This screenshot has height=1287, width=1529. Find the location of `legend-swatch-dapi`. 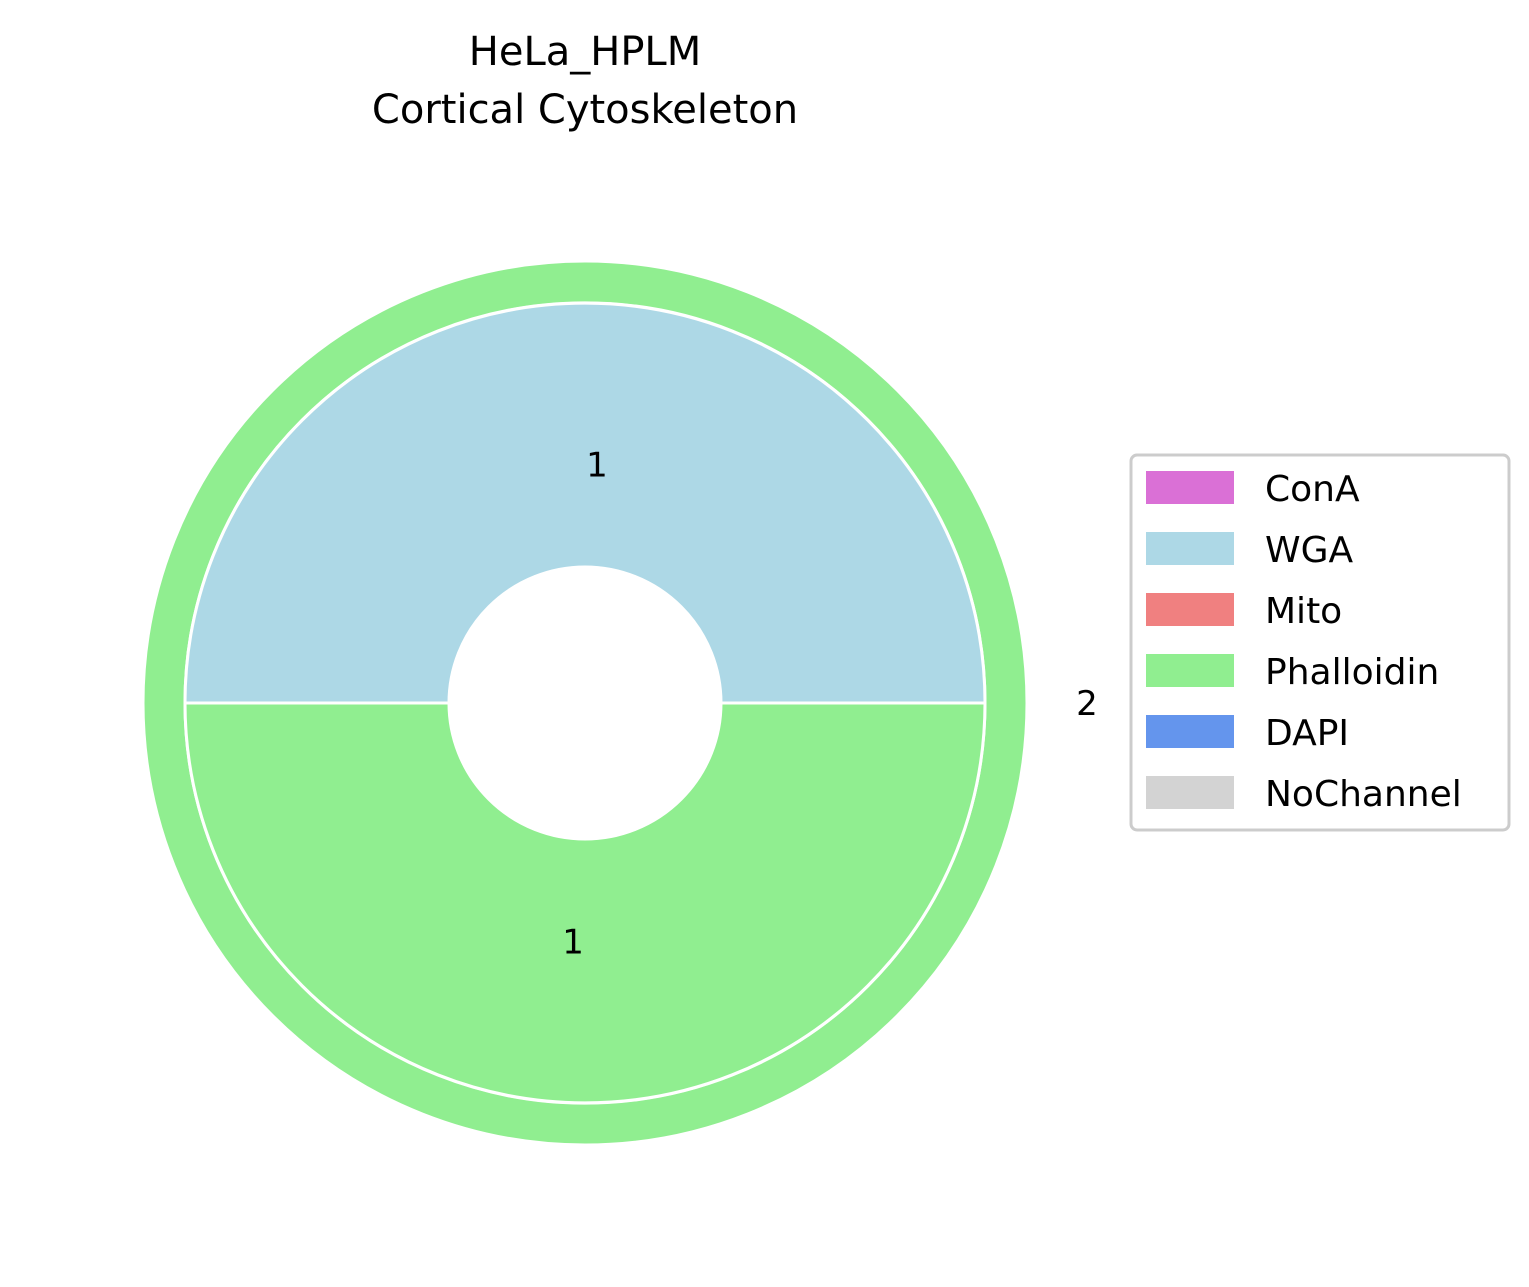

legend-swatch-dapi is located at coordinates (1190, 731).